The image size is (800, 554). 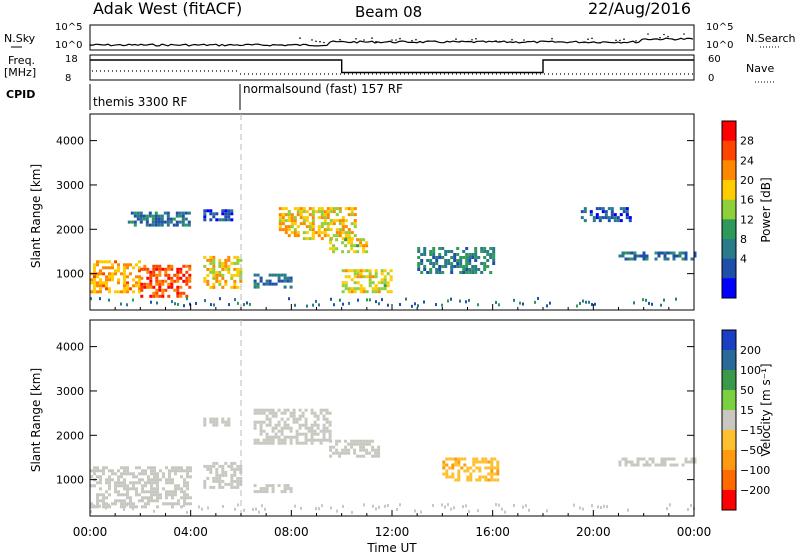 What do you see at coordinates (711, 78) in the screenshot?
I see `nave-tick-bottom: 0` at bounding box center [711, 78].